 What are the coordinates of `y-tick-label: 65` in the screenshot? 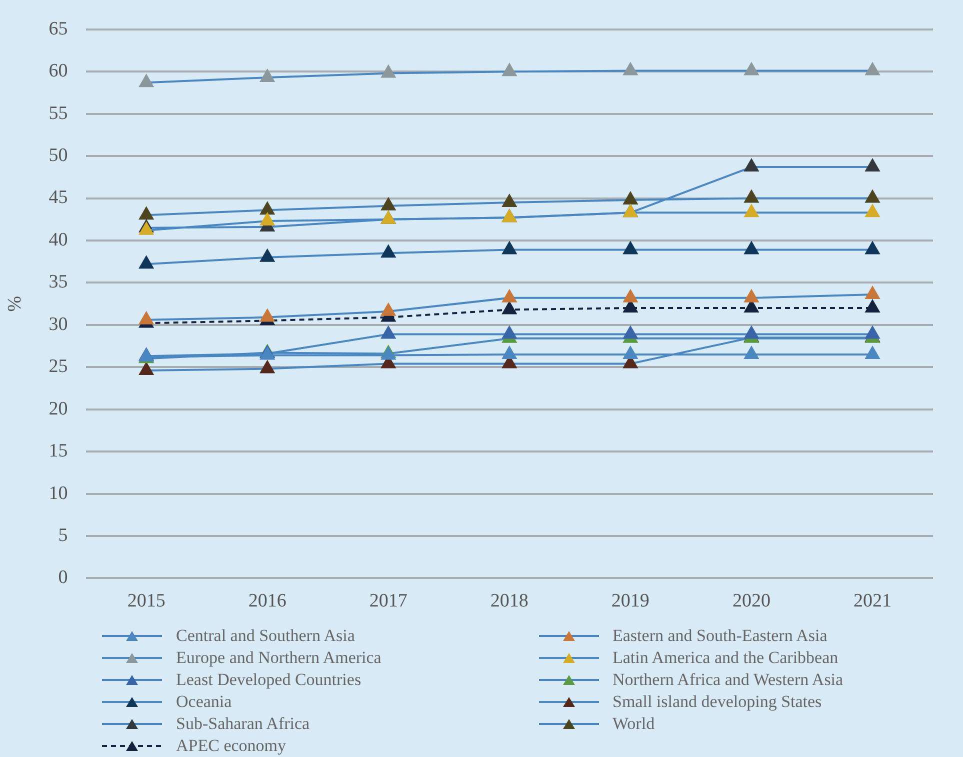 It's located at (58, 29).